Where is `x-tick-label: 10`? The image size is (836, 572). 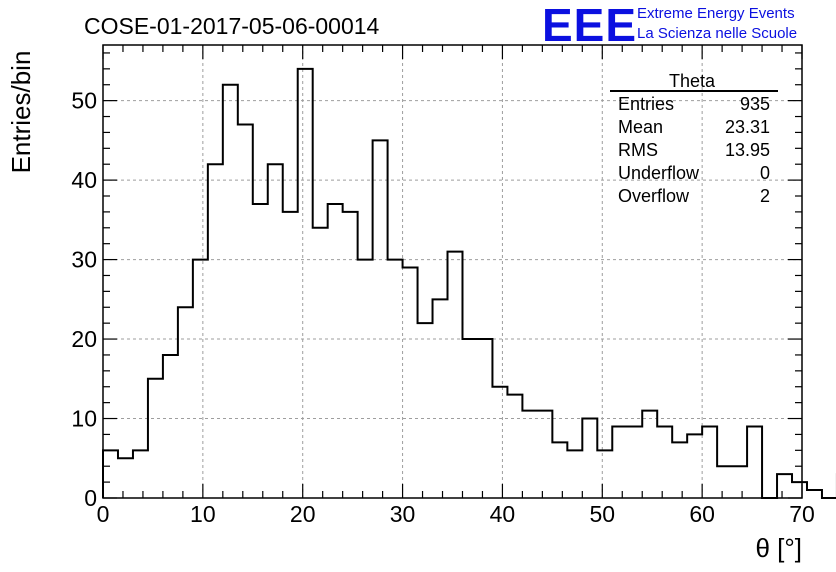
x-tick-label: 10 is located at coordinates (203, 514).